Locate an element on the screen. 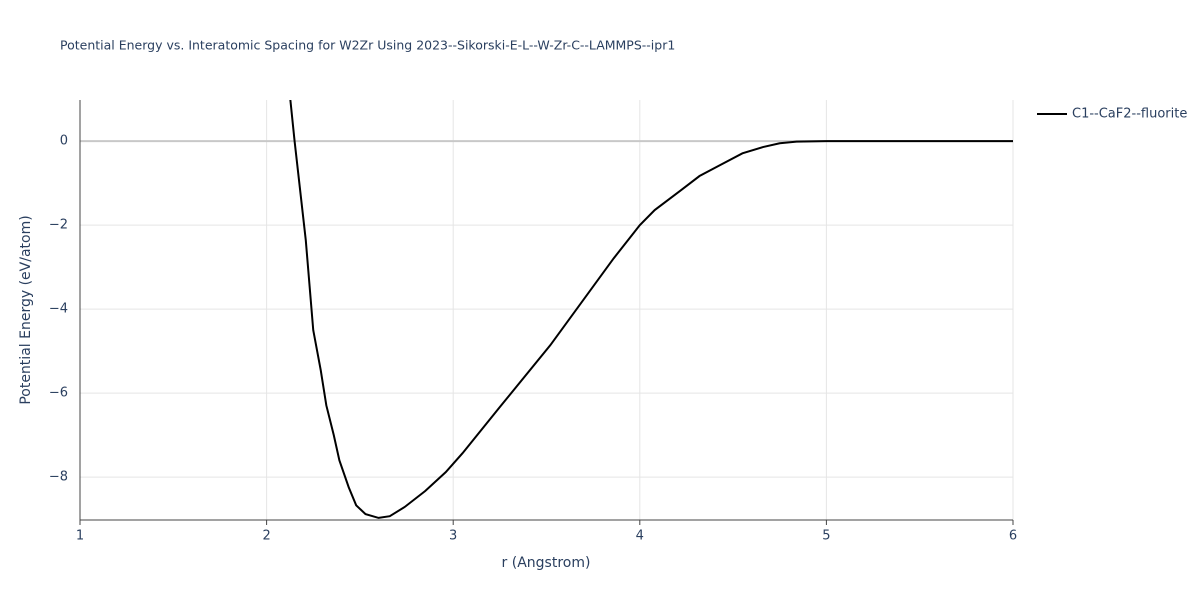 Image resolution: width=1200 pixels, height=604 pixels. x-tick-label: 2 is located at coordinates (266, 536).